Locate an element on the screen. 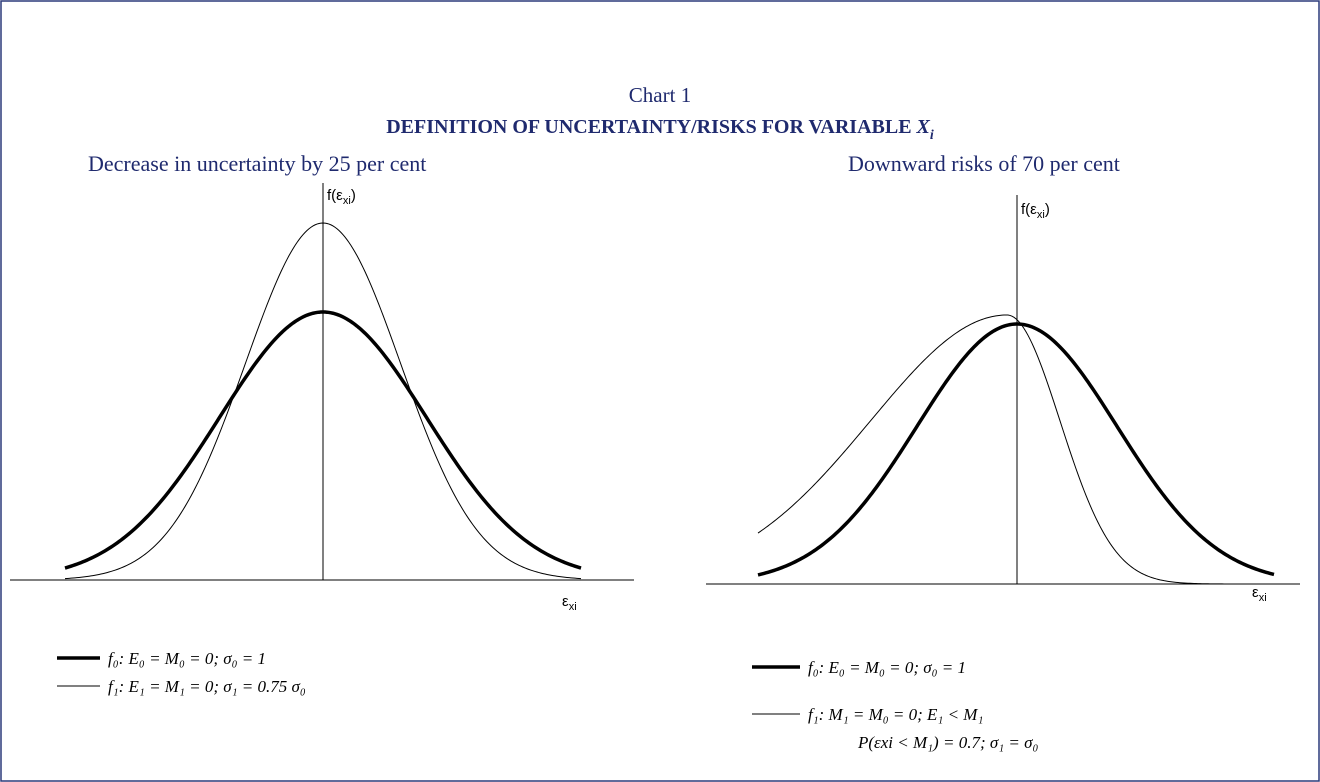  legend-text: f₁: E₁ = M₁ = 0; σ₁ = 0.75 σ₀ is located at coordinates (207, 686).